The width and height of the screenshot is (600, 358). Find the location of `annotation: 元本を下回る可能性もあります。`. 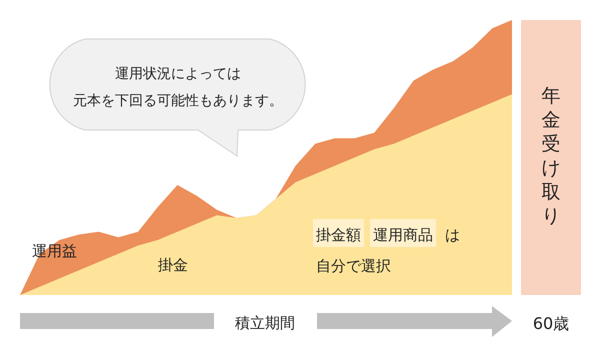

annotation: 元本を下回る可能性もあります。 is located at coordinates (178, 101).